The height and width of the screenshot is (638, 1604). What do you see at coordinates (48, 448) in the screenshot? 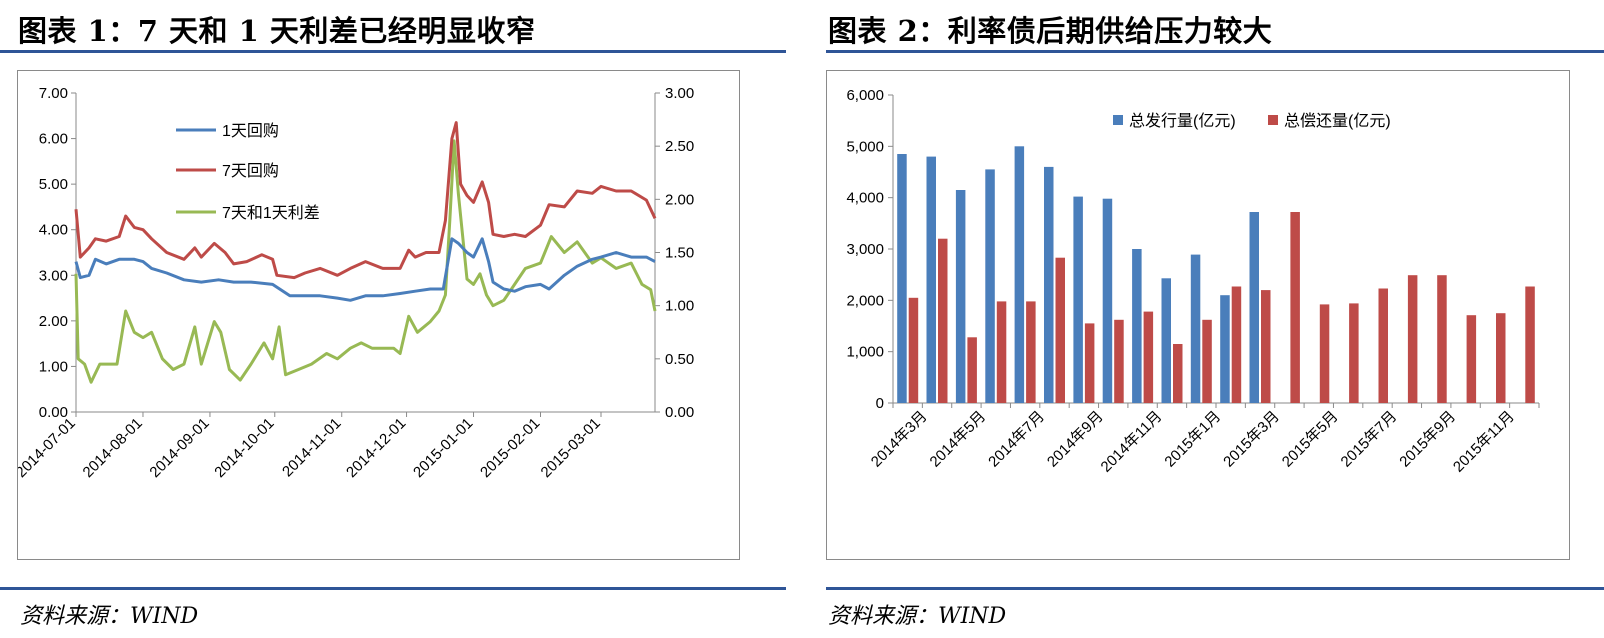
I see `x-tick-label: 2014-07-01` at bounding box center [48, 448].